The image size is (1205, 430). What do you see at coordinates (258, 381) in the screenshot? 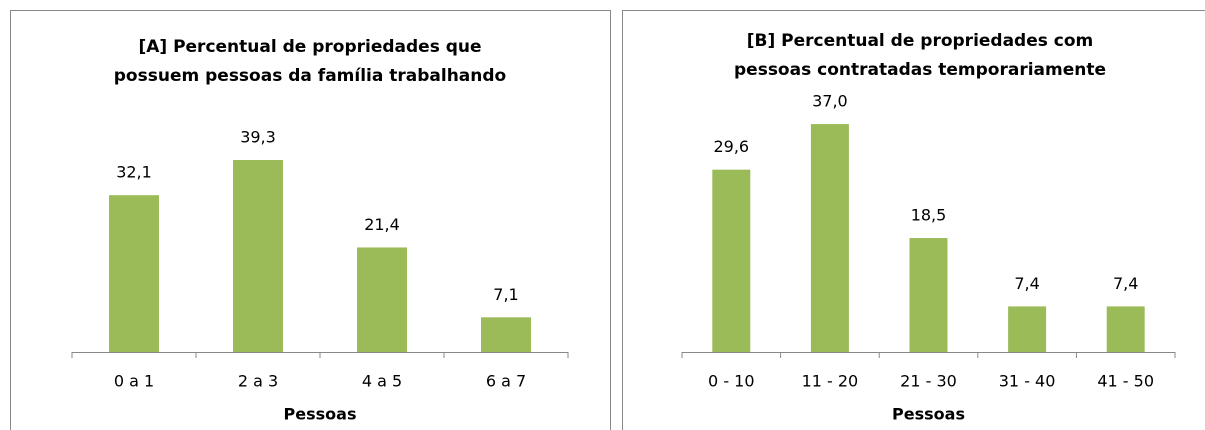
I see `x-tick-label: 2 a 3` at bounding box center [258, 381].